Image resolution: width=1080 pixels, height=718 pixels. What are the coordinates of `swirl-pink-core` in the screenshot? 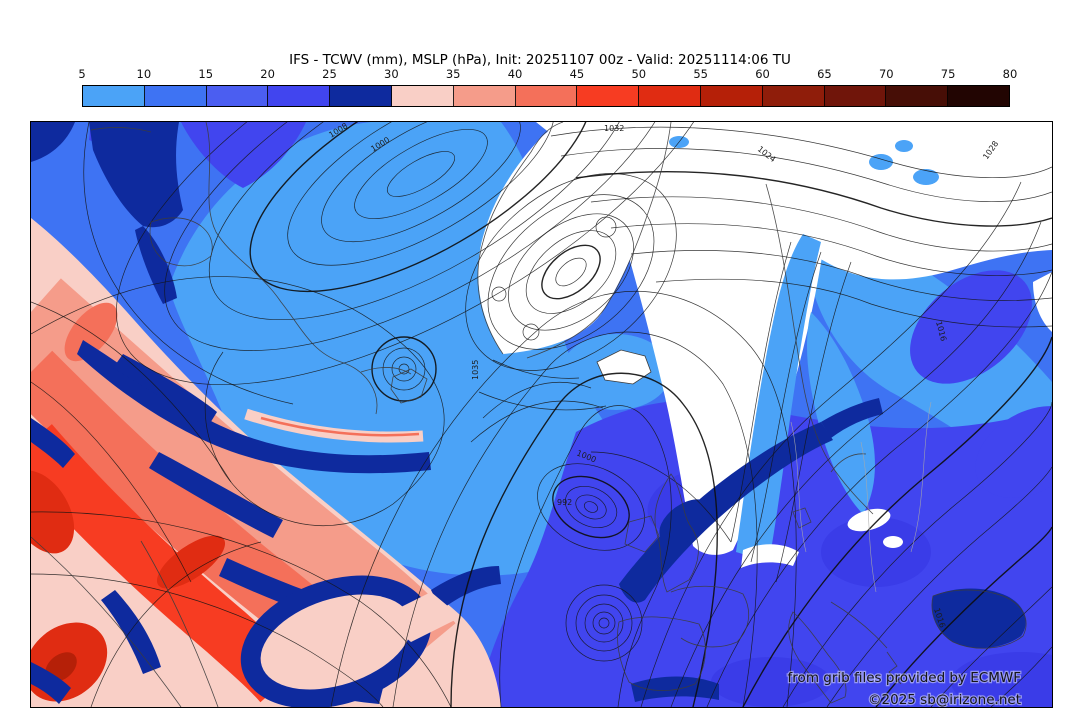 It's located at (336, 642).